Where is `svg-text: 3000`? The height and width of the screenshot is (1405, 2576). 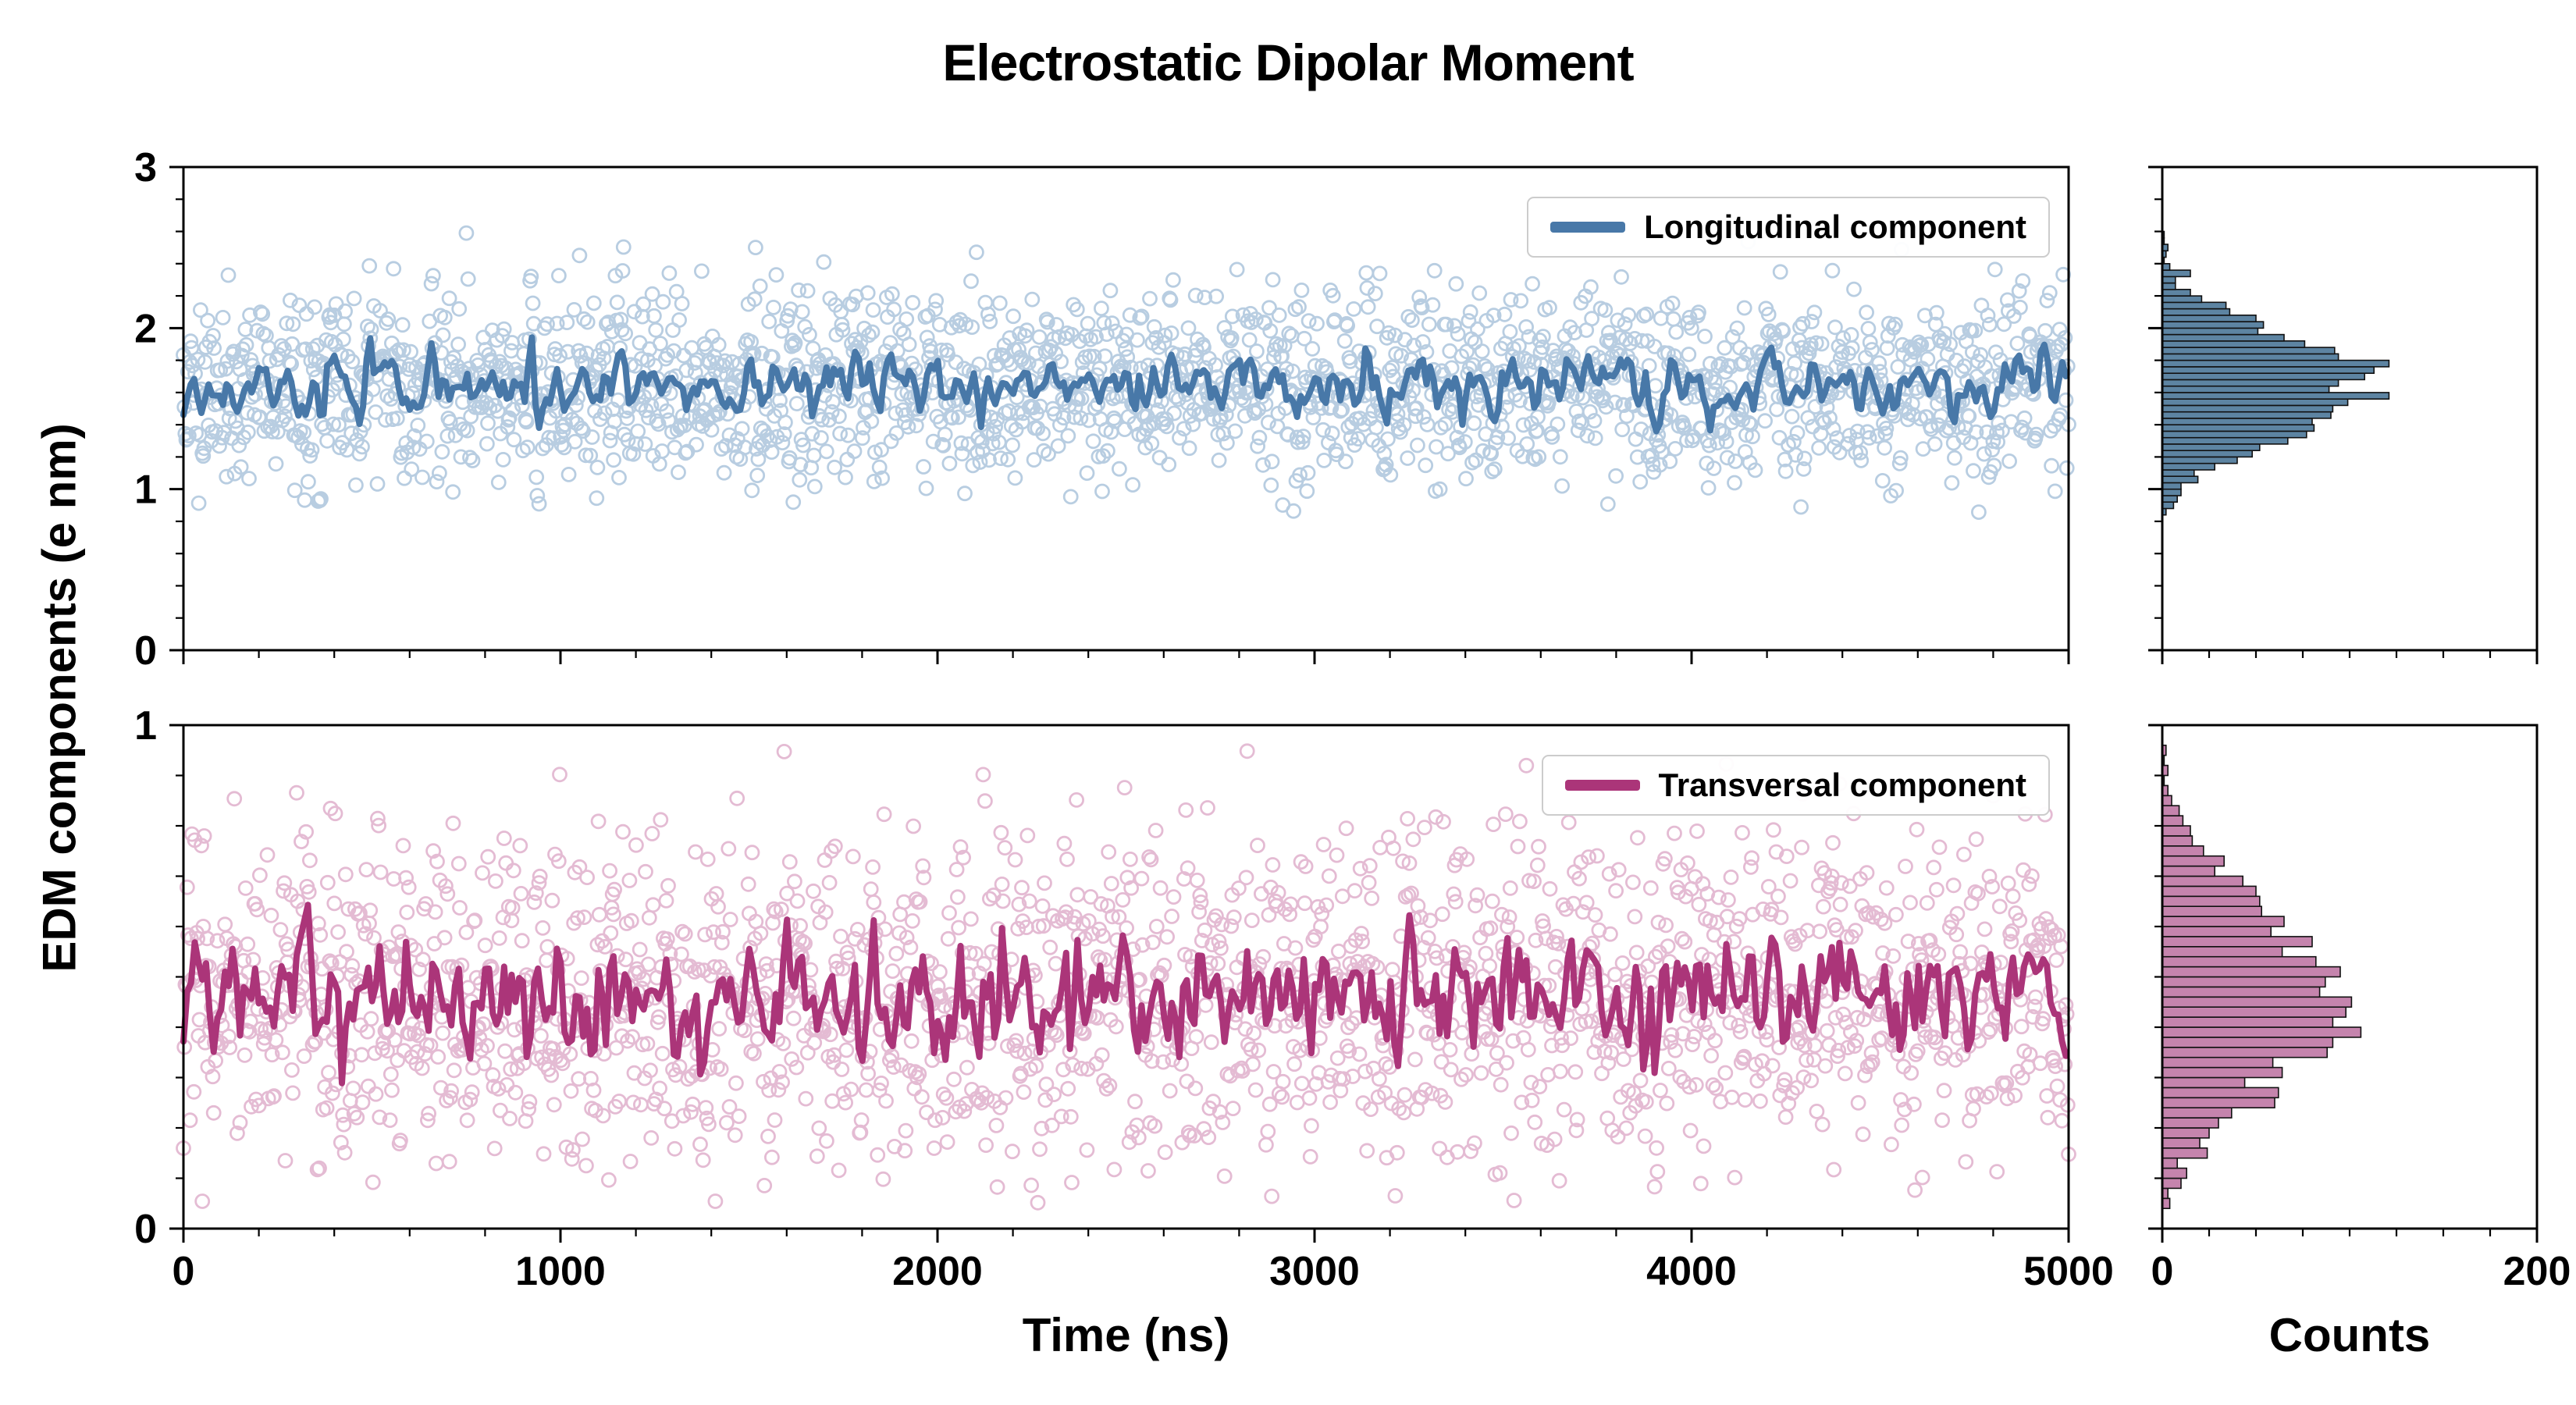 svg-text: 3000 is located at coordinates (1314, 1272).